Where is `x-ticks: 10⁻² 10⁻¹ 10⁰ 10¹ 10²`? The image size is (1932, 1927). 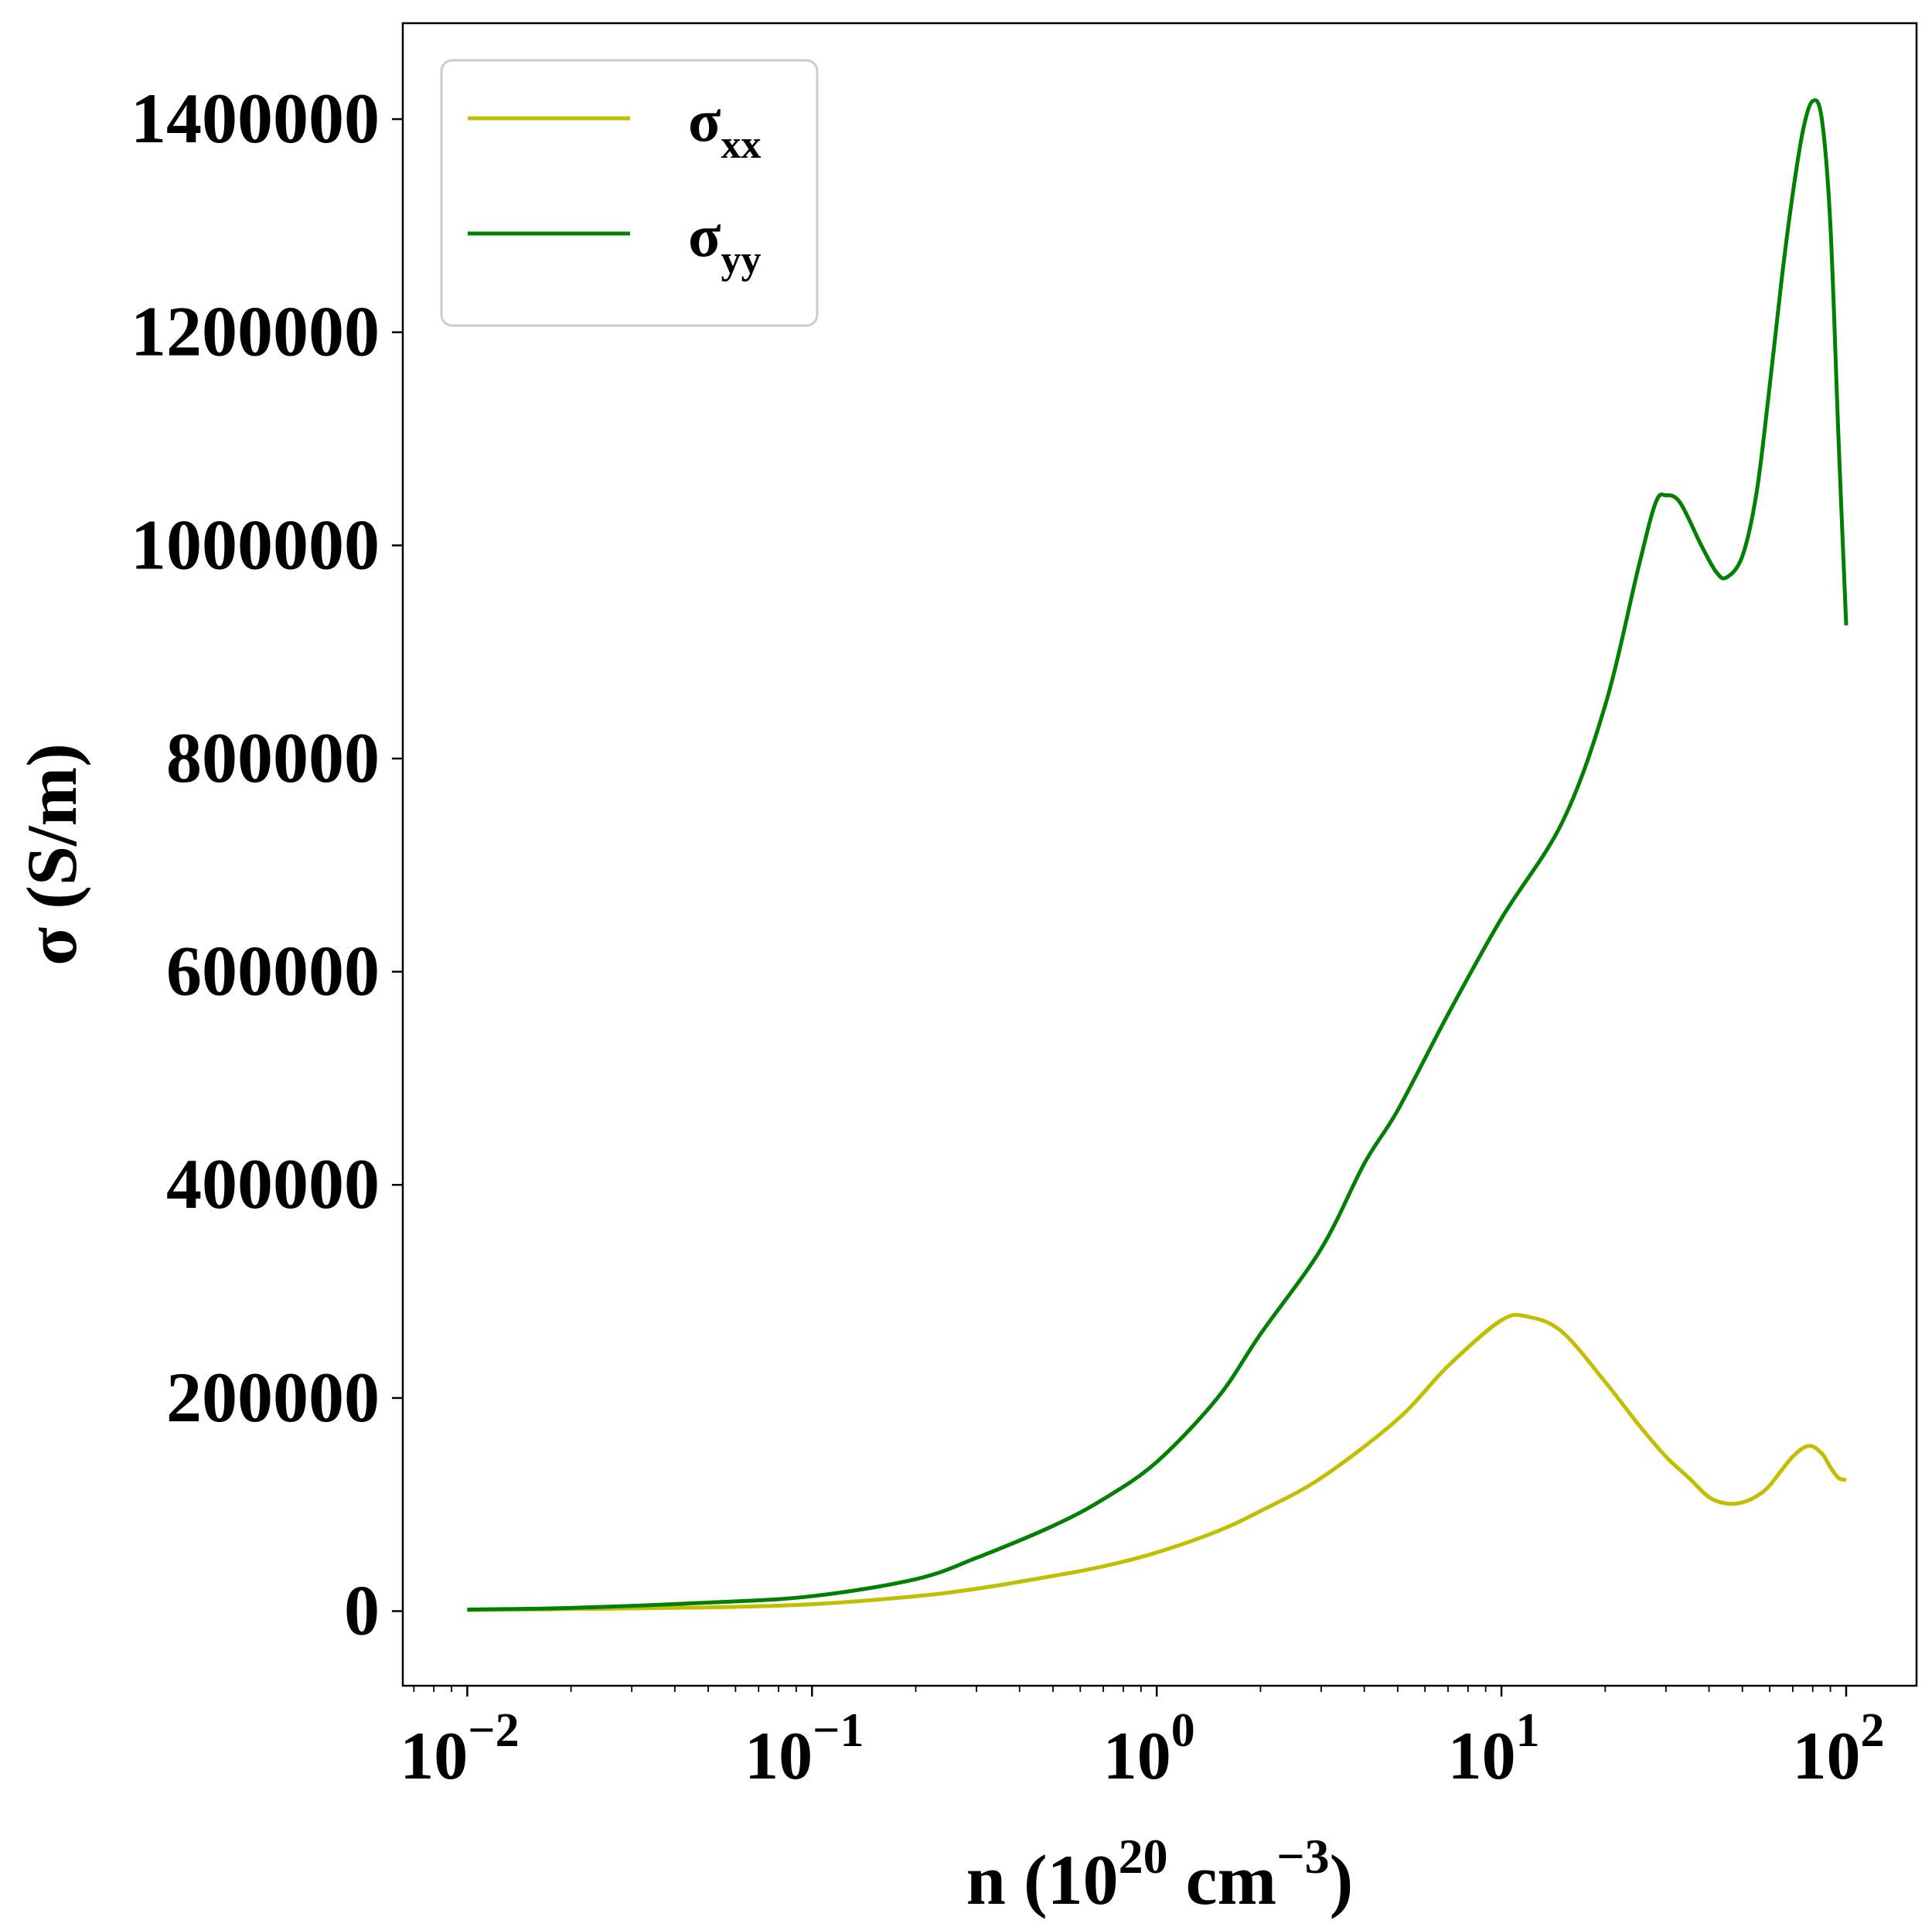 x-ticks: 10⁻² 10⁻¹ 10⁰ 10¹ 10² is located at coordinates (1142, 1740).